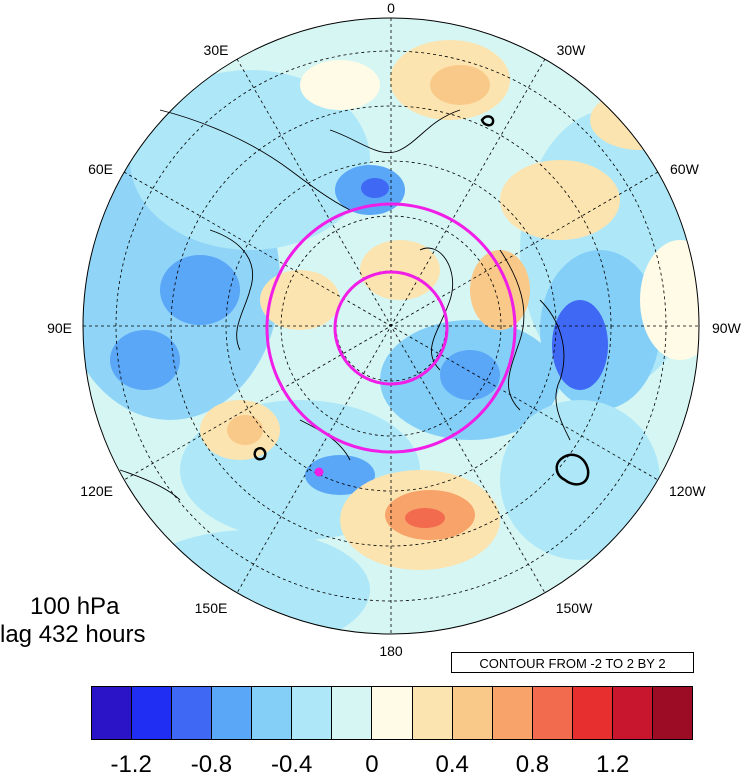  I want to click on lon-label-150w: 150W, so click(574, 608).